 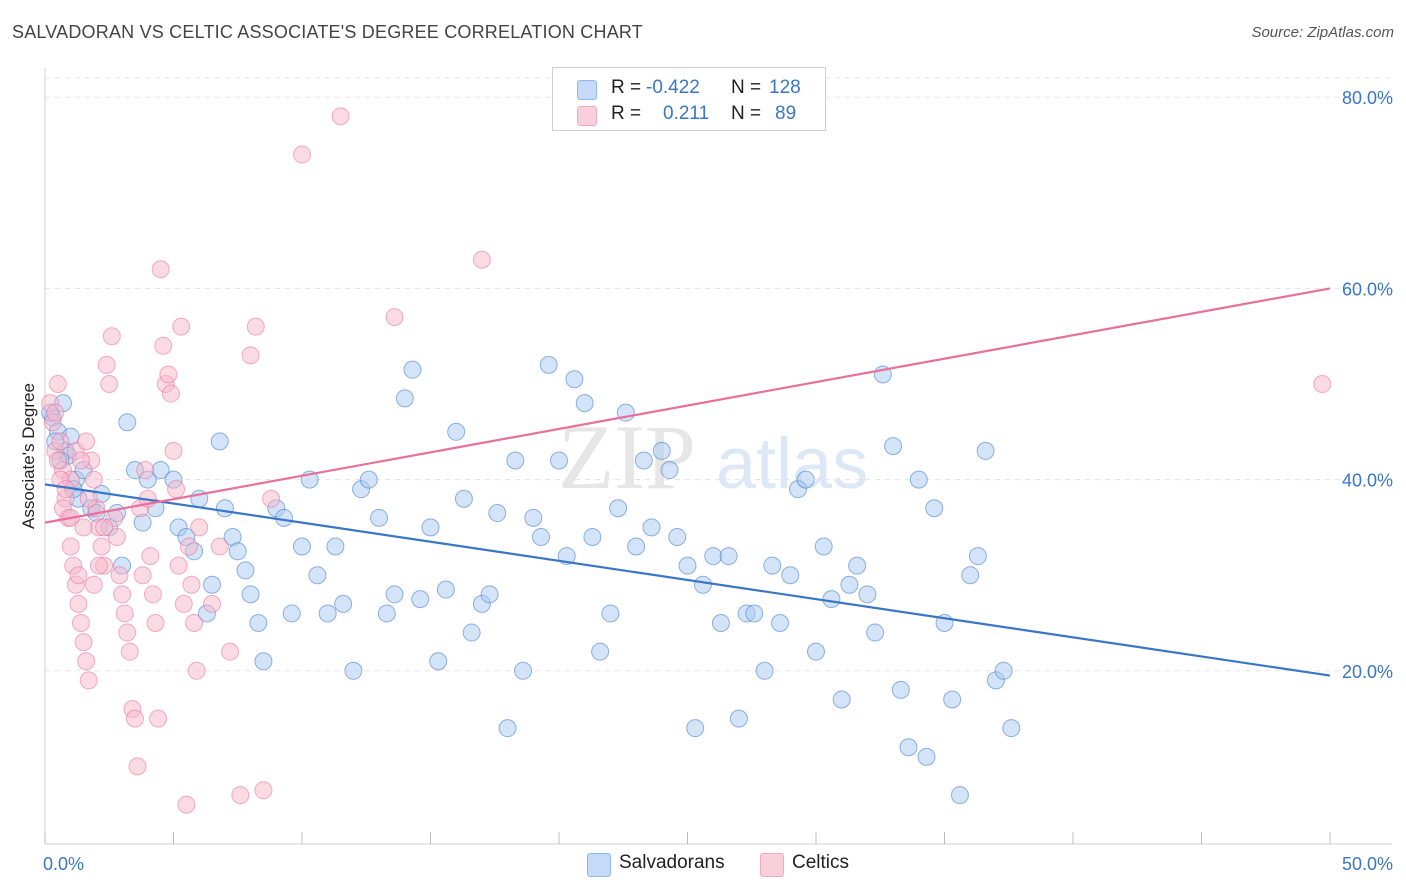 I want to click on legend-n-value: 128, so click(x=785, y=87).